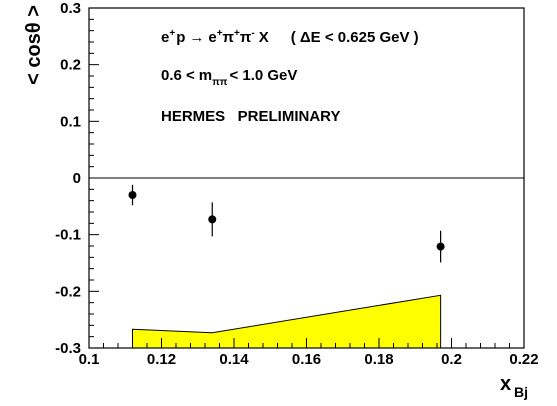  What do you see at coordinates (220, 82) in the screenshot?
I see `mass-cut-m-sub: ππ` at bounding box center [220, 82].